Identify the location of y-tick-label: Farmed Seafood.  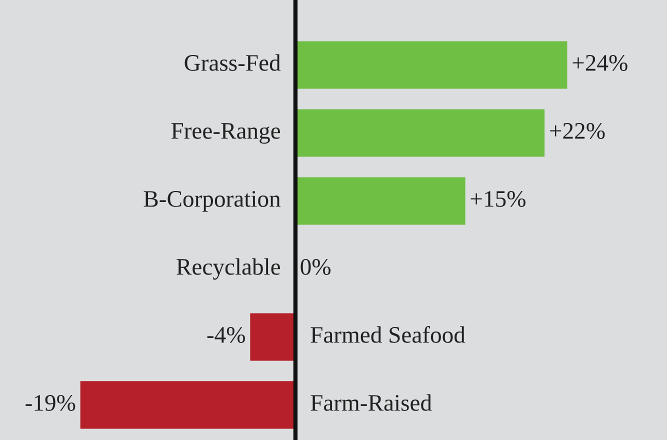
(388, 334).